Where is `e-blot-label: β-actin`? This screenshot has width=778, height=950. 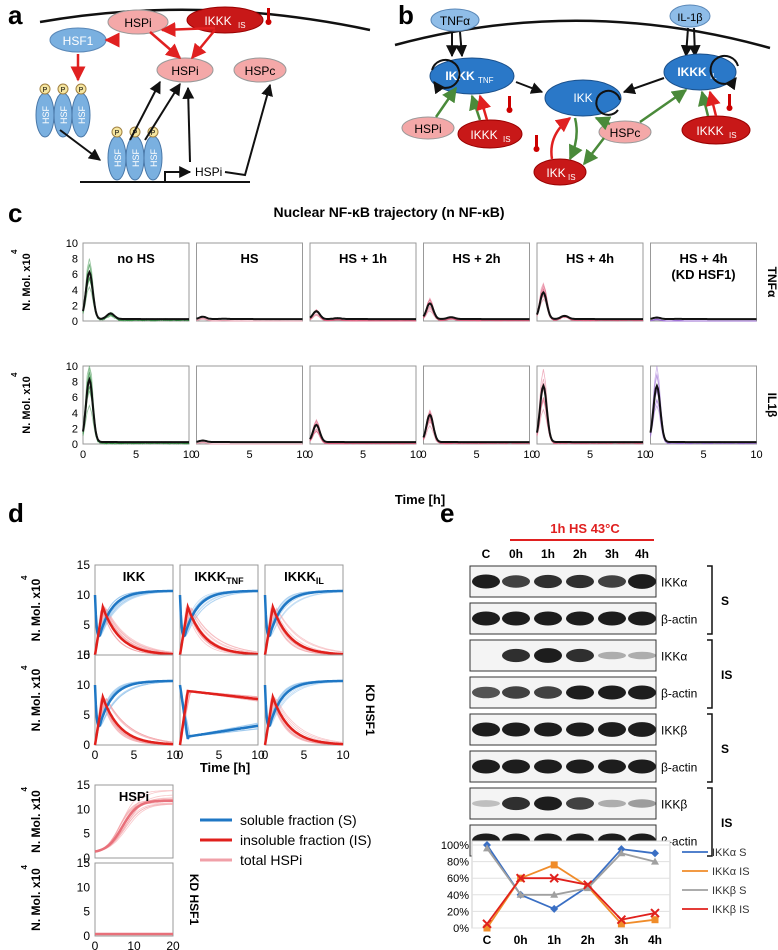
e-blot-label: β-actin is located at coordinates (679, 620).